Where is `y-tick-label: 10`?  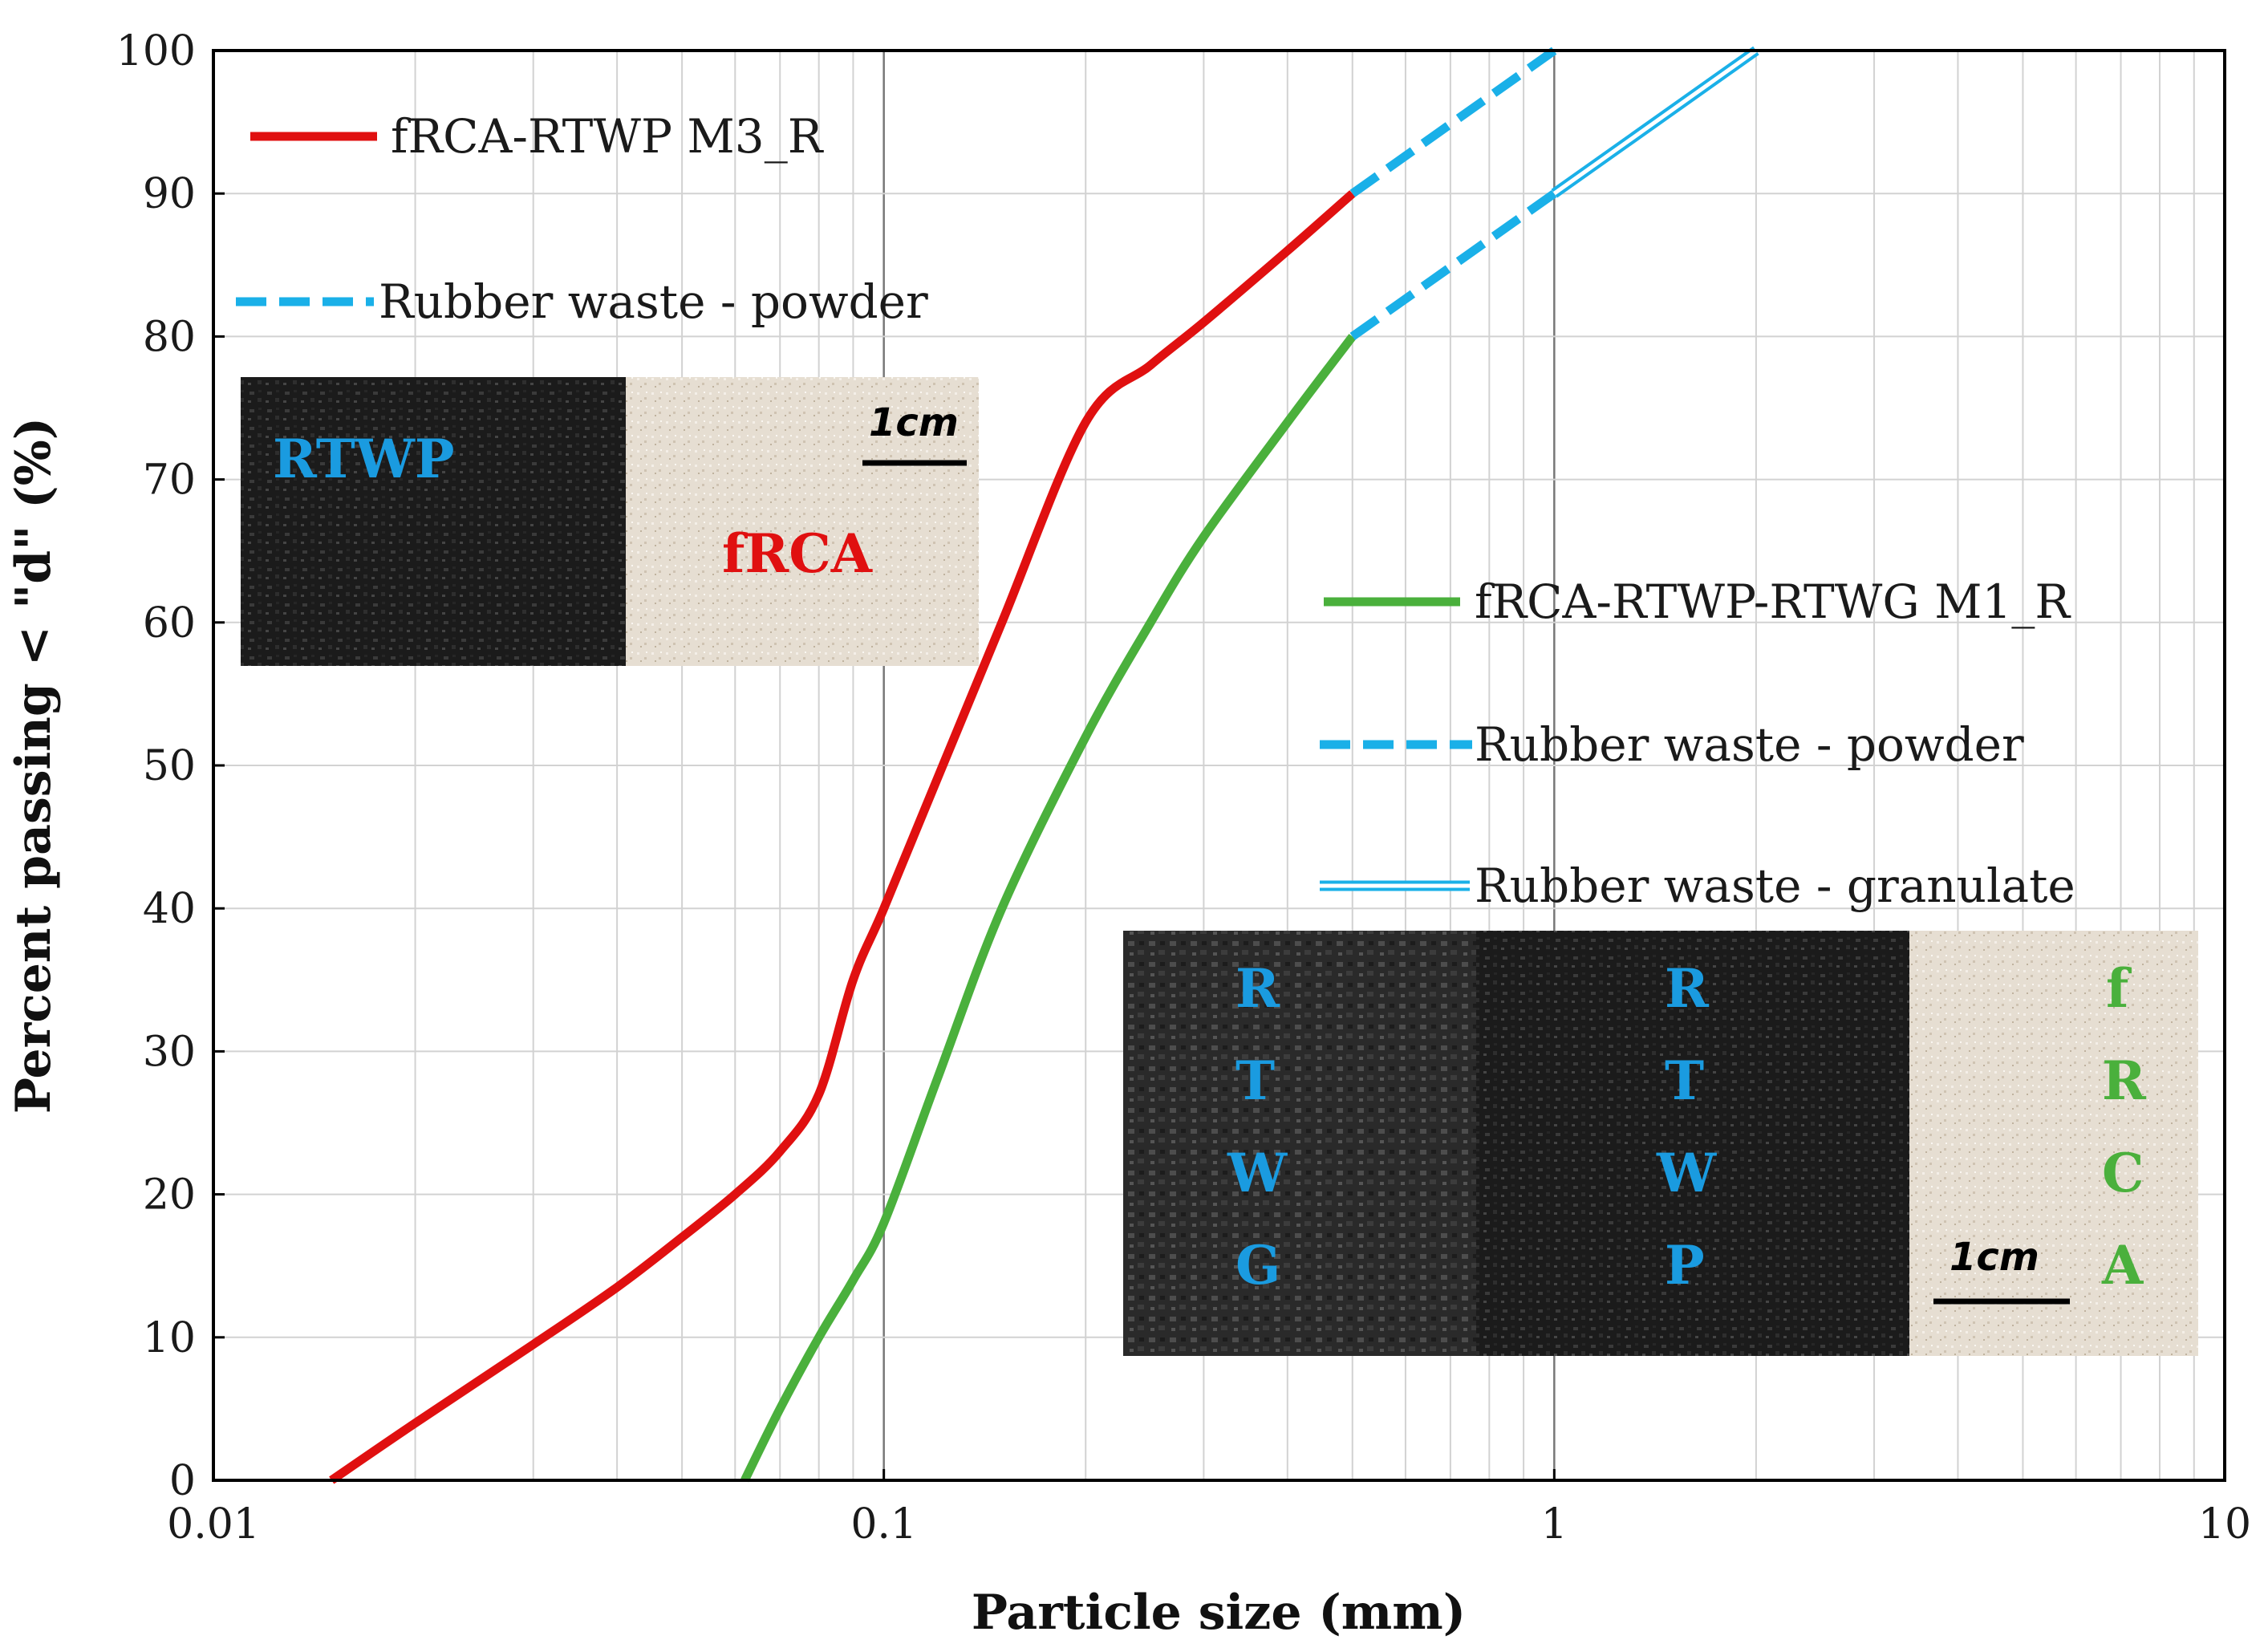
y-tick-label: 10 is located at coordinates (169, 1338).